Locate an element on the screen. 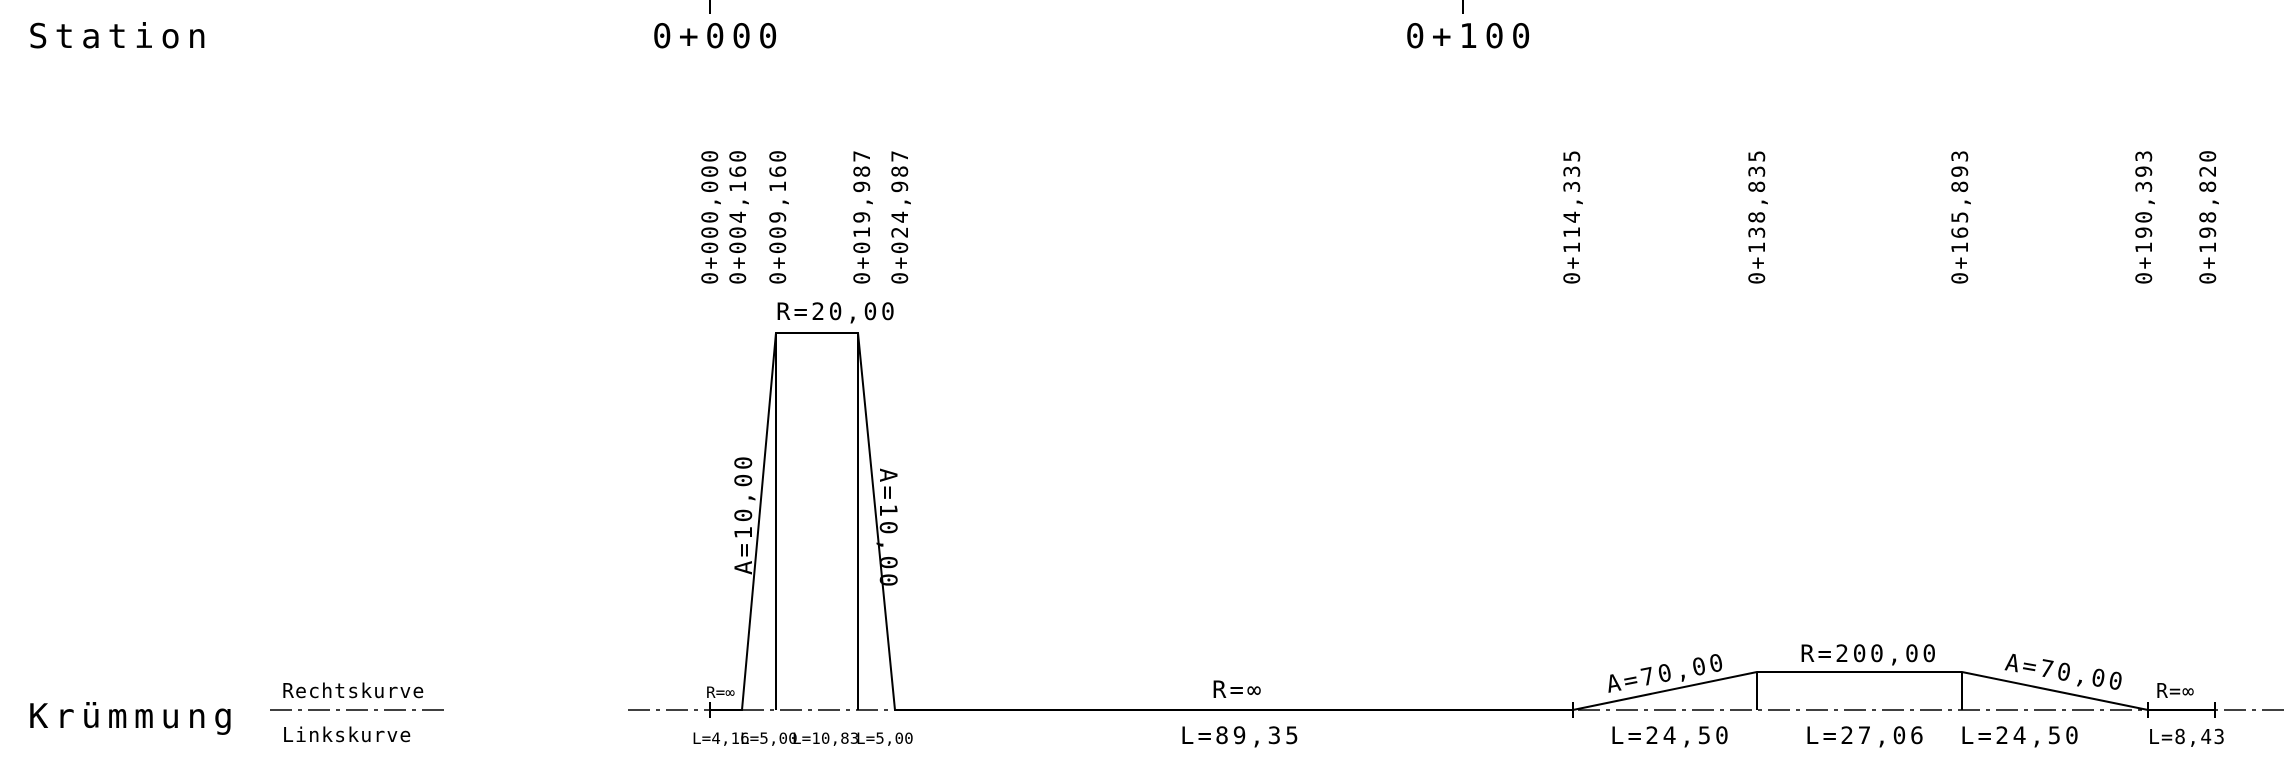 The image size is (2293, 765). rechtskurve-label: Rechtskurve is located at coordinates (353, 691).